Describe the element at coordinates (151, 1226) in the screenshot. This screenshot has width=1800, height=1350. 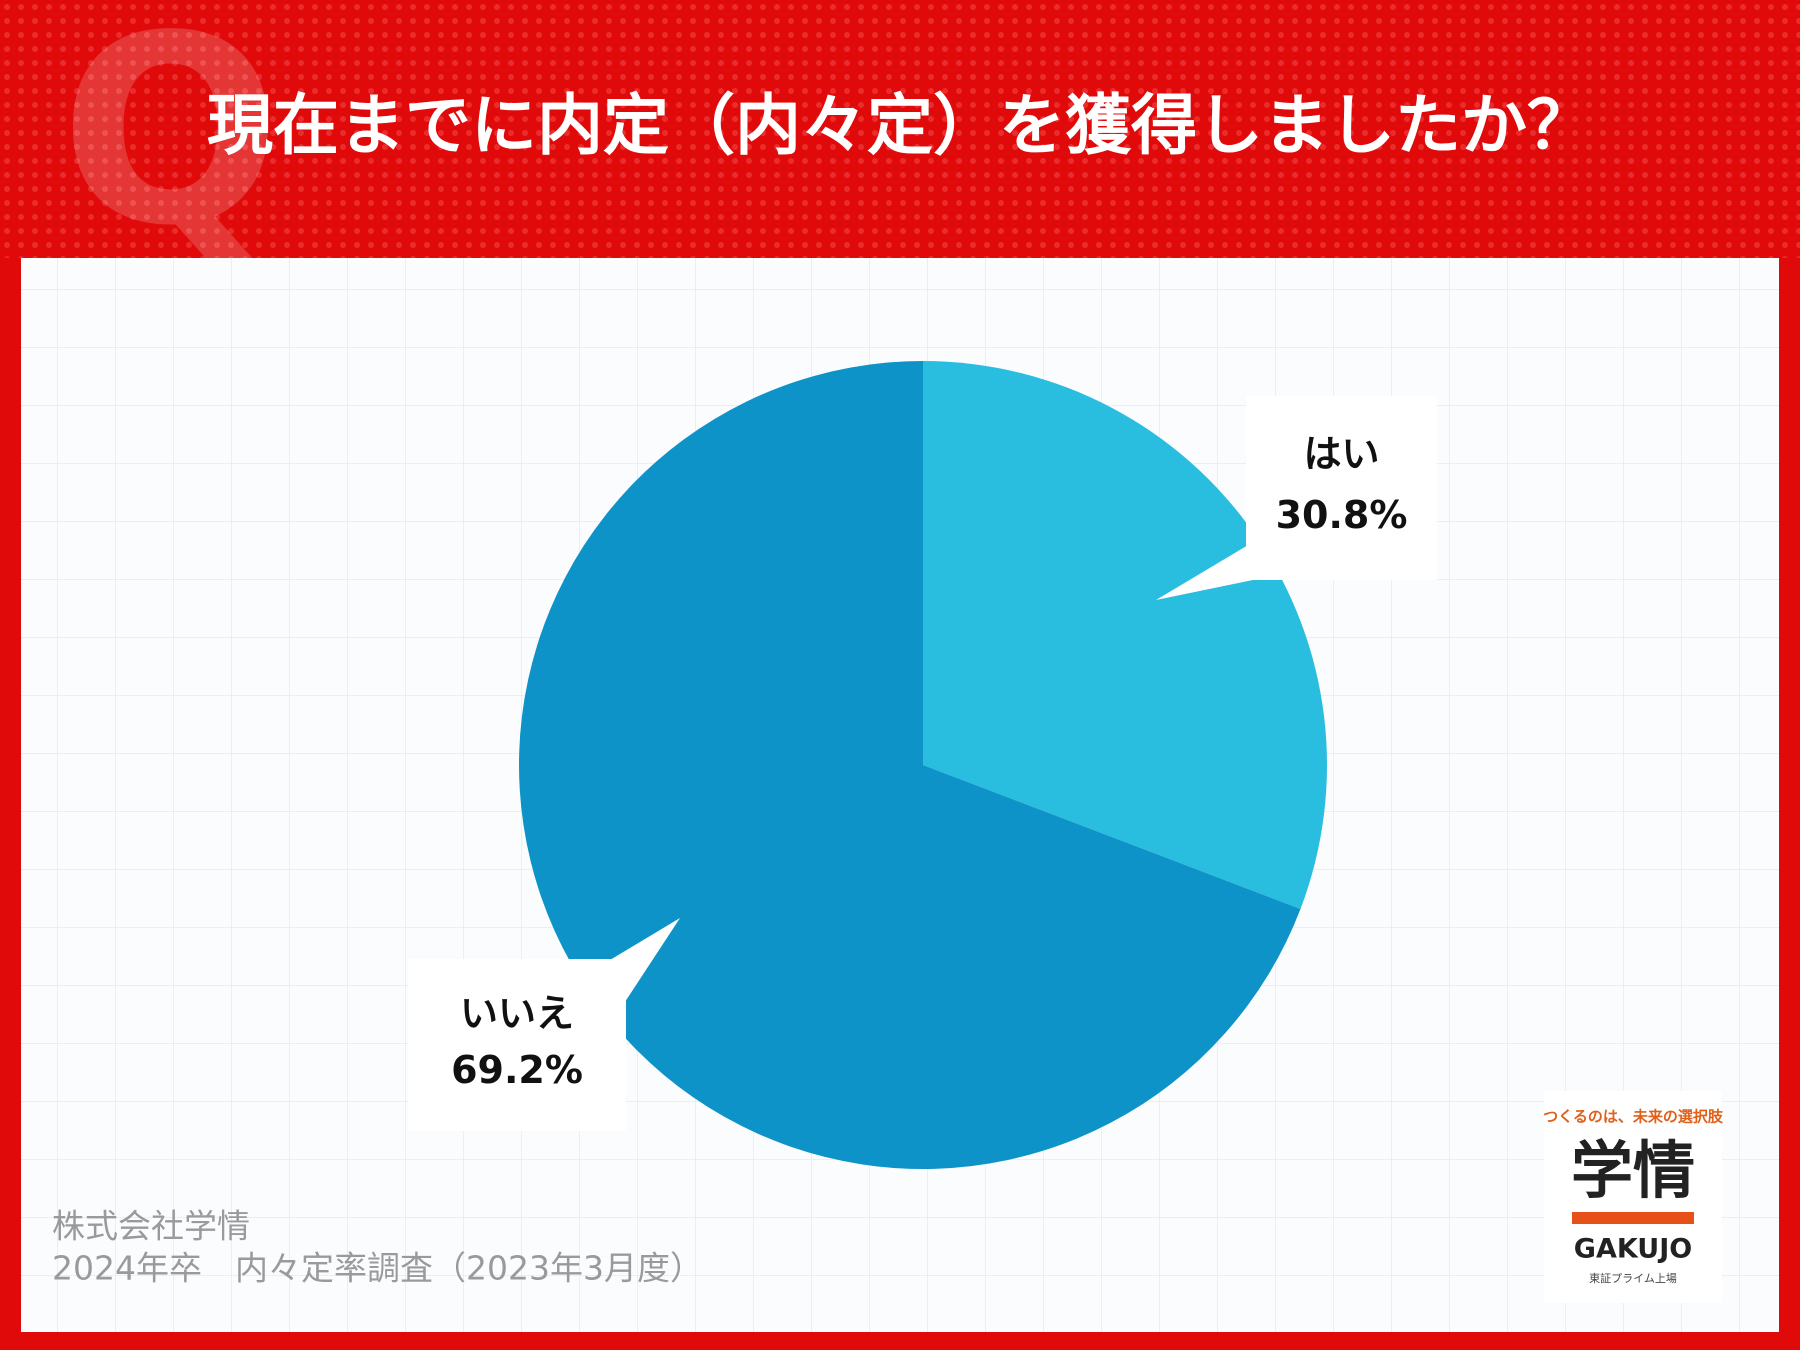
I see `source-line: 株式会社学情` at that location.